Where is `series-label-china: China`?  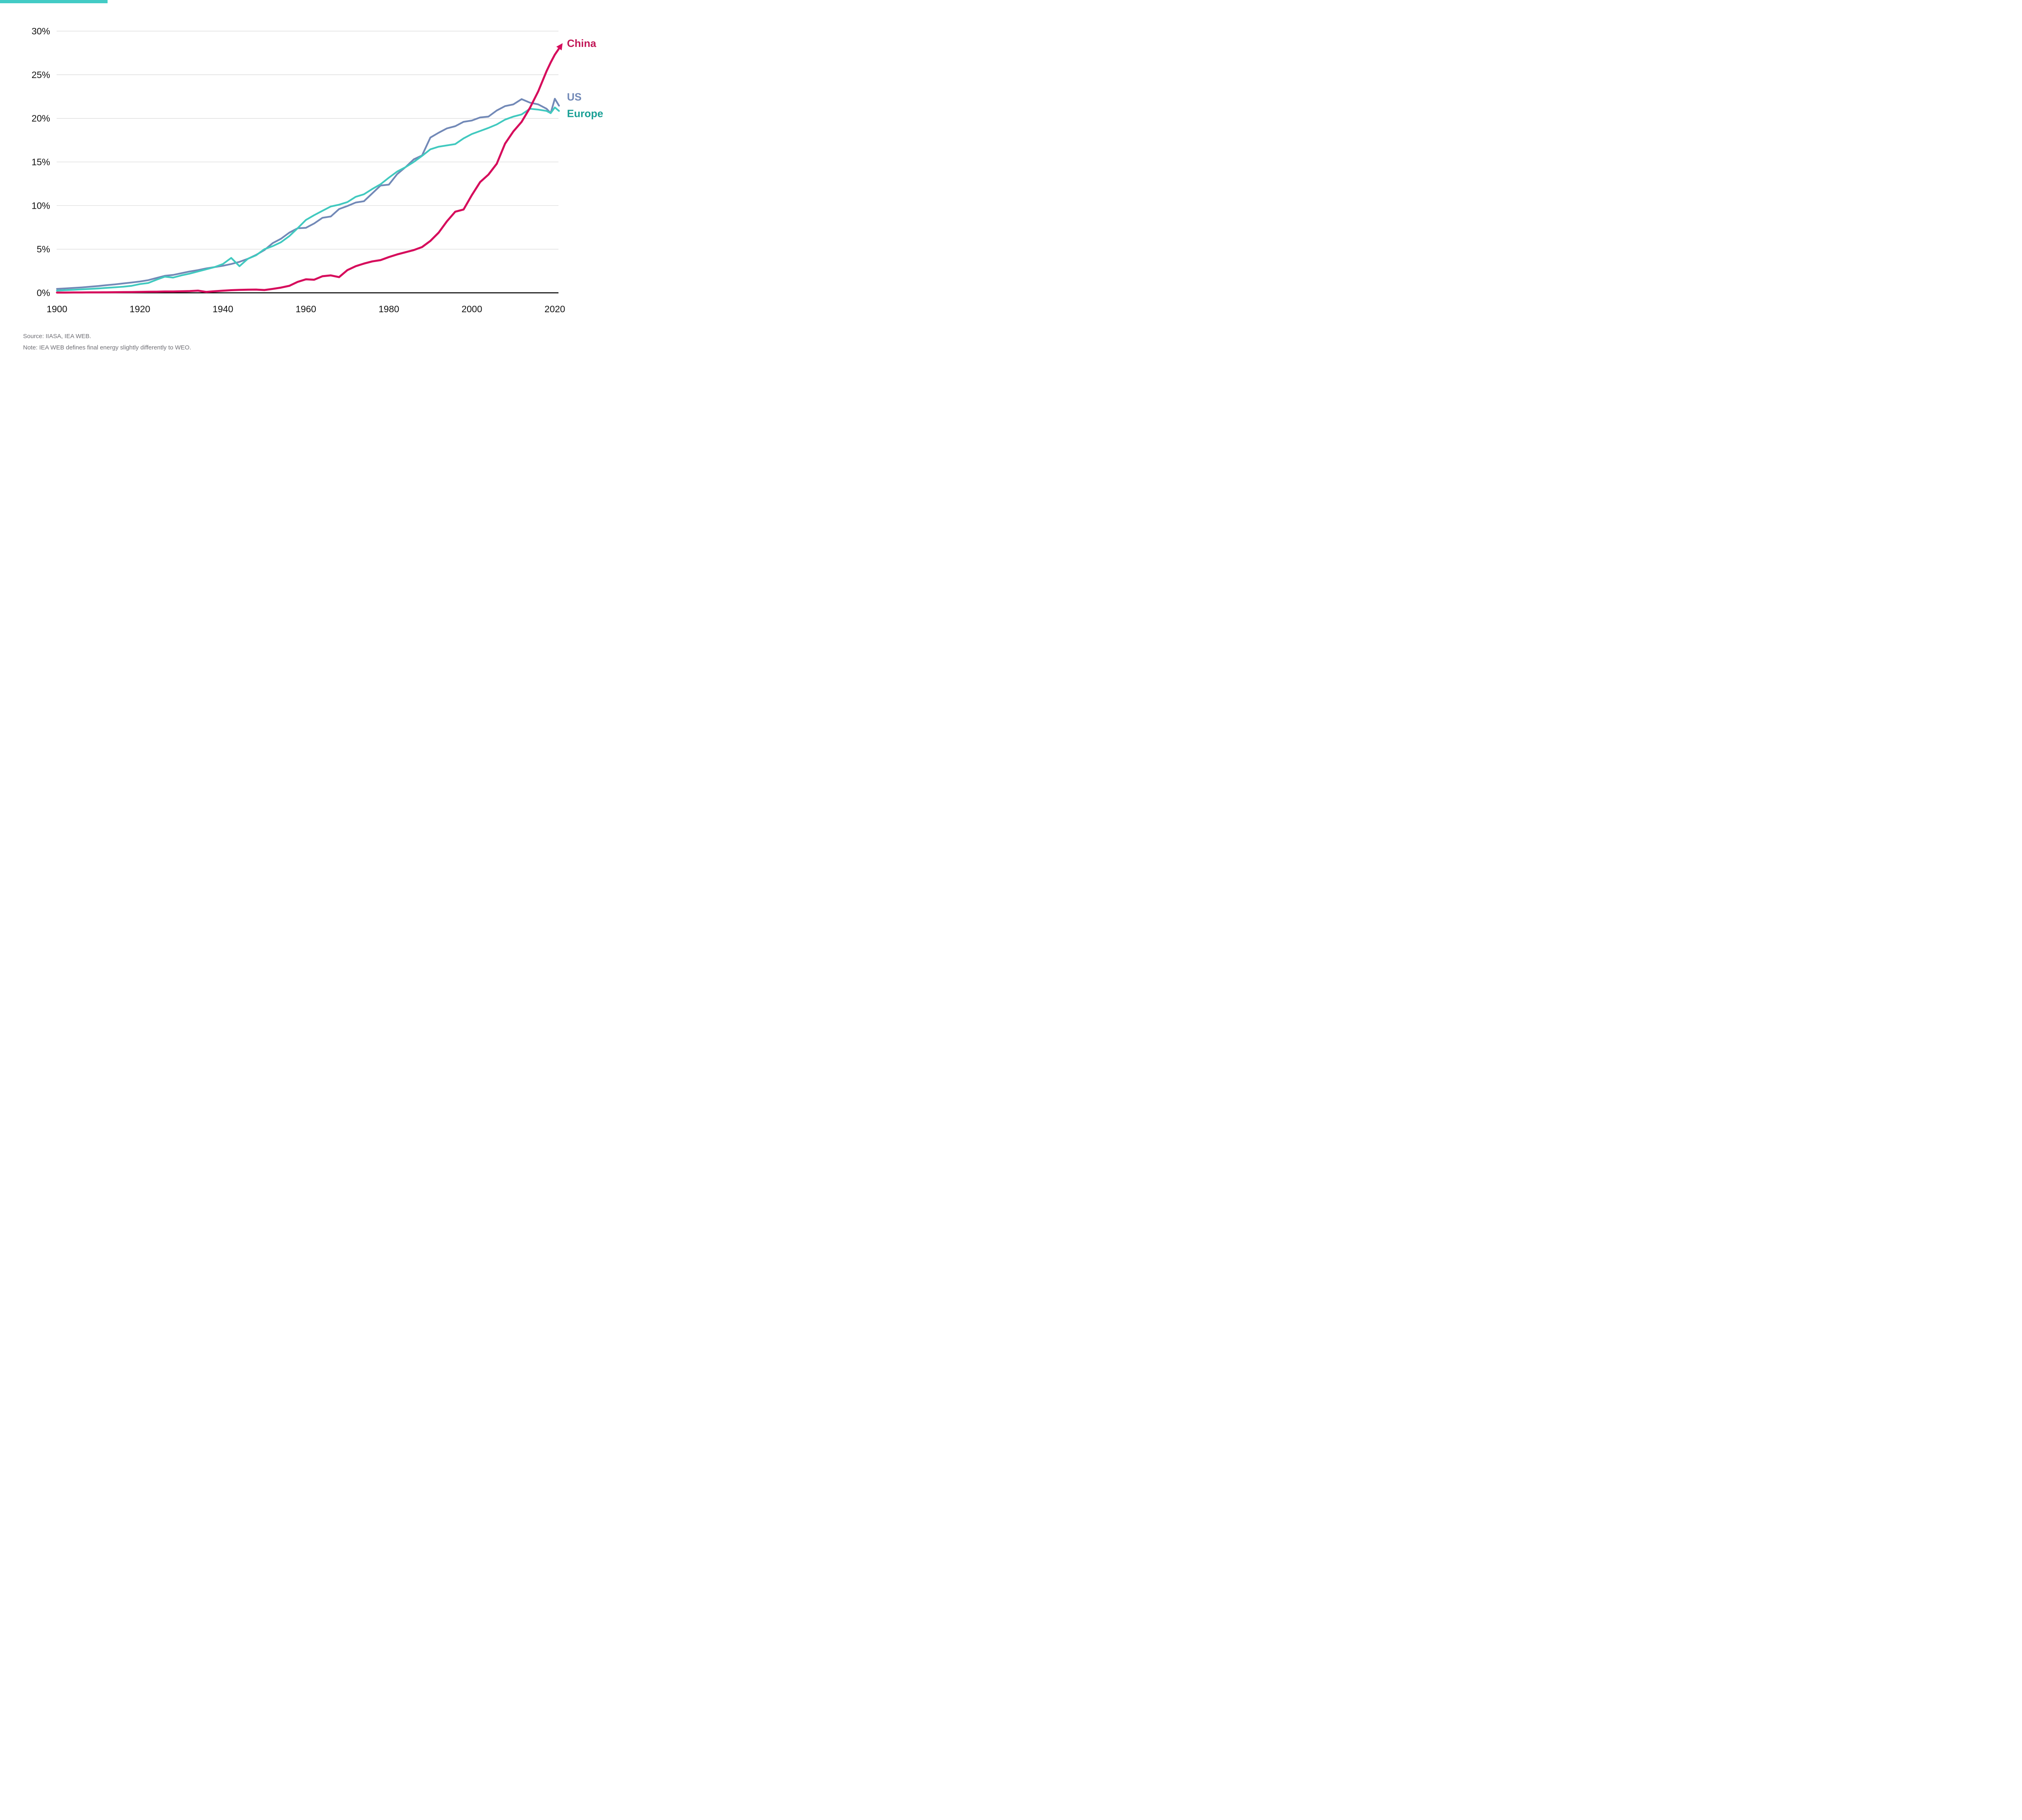
series-label-china: China is located at coordinates (581, 43).